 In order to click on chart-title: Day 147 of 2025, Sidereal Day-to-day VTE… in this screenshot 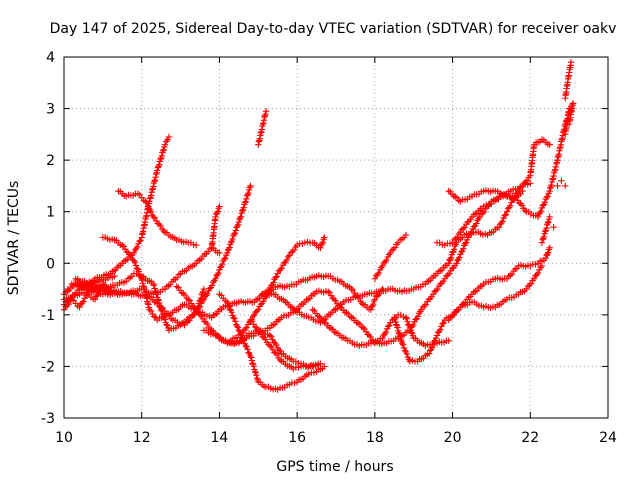, I will do `click(333, 29)`.